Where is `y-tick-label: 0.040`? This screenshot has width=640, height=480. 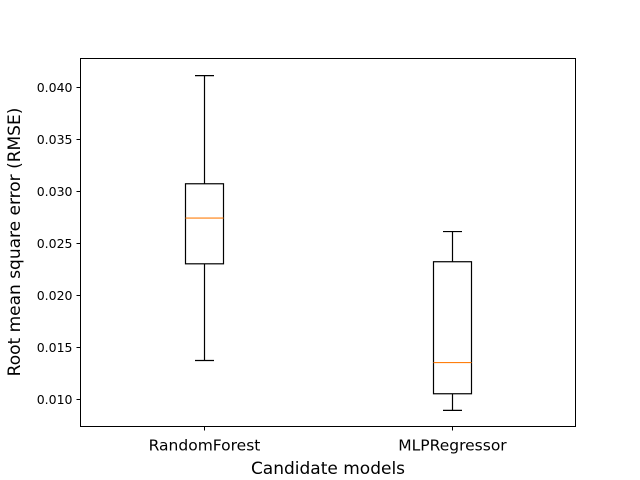 y-tick-label: 0.040 is located at coordinates (55, 87).